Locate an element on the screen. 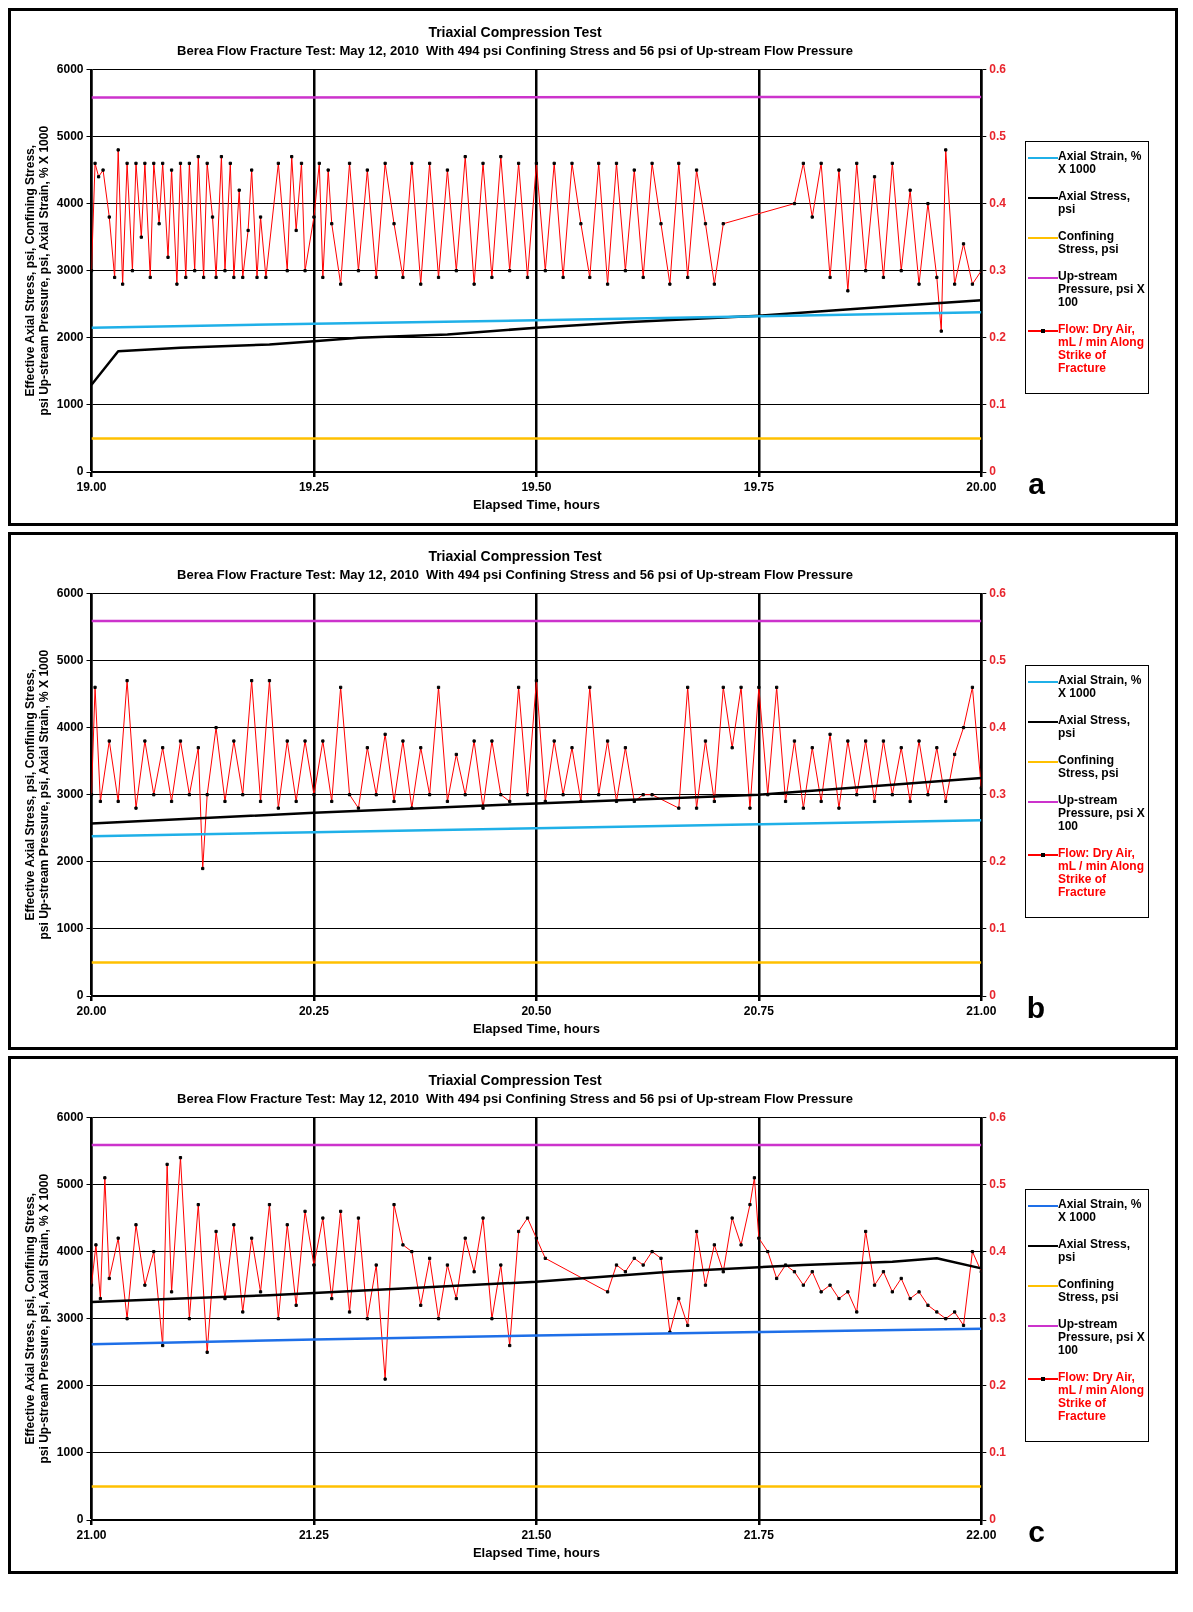  x-tick-label: 19.00 is located at coordinates (91, 486).